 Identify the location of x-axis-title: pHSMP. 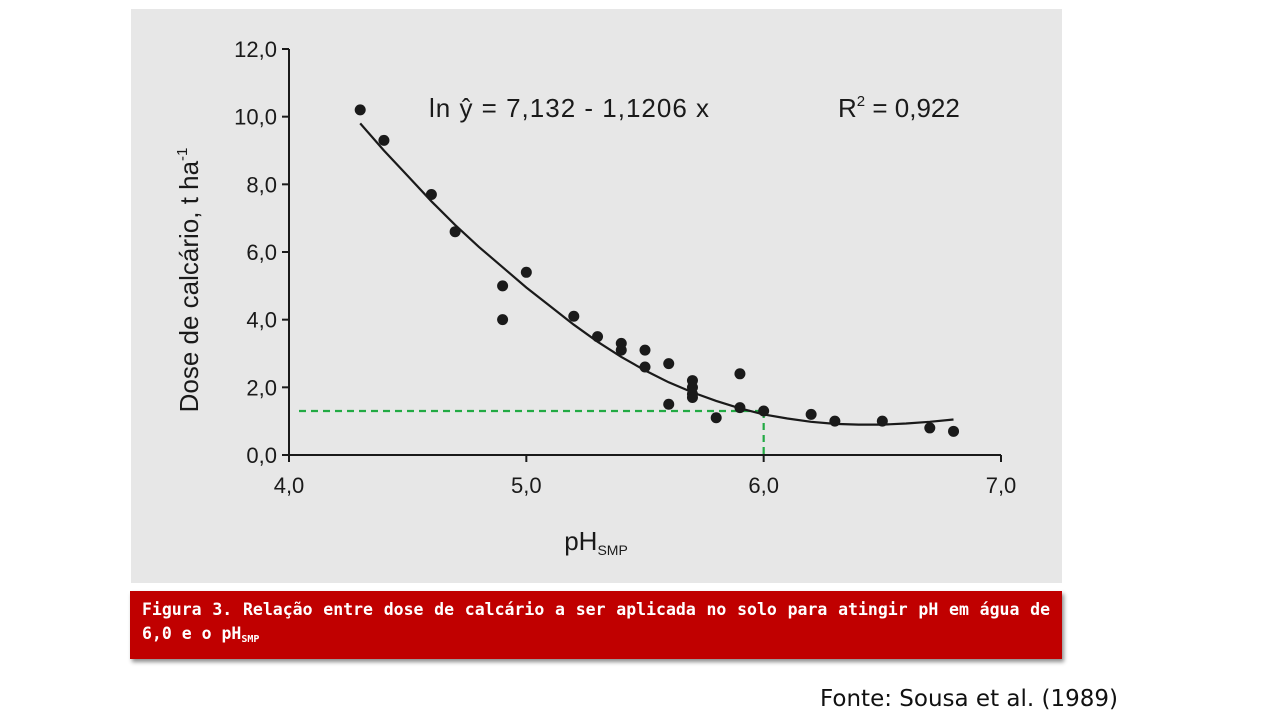
(596, 542).